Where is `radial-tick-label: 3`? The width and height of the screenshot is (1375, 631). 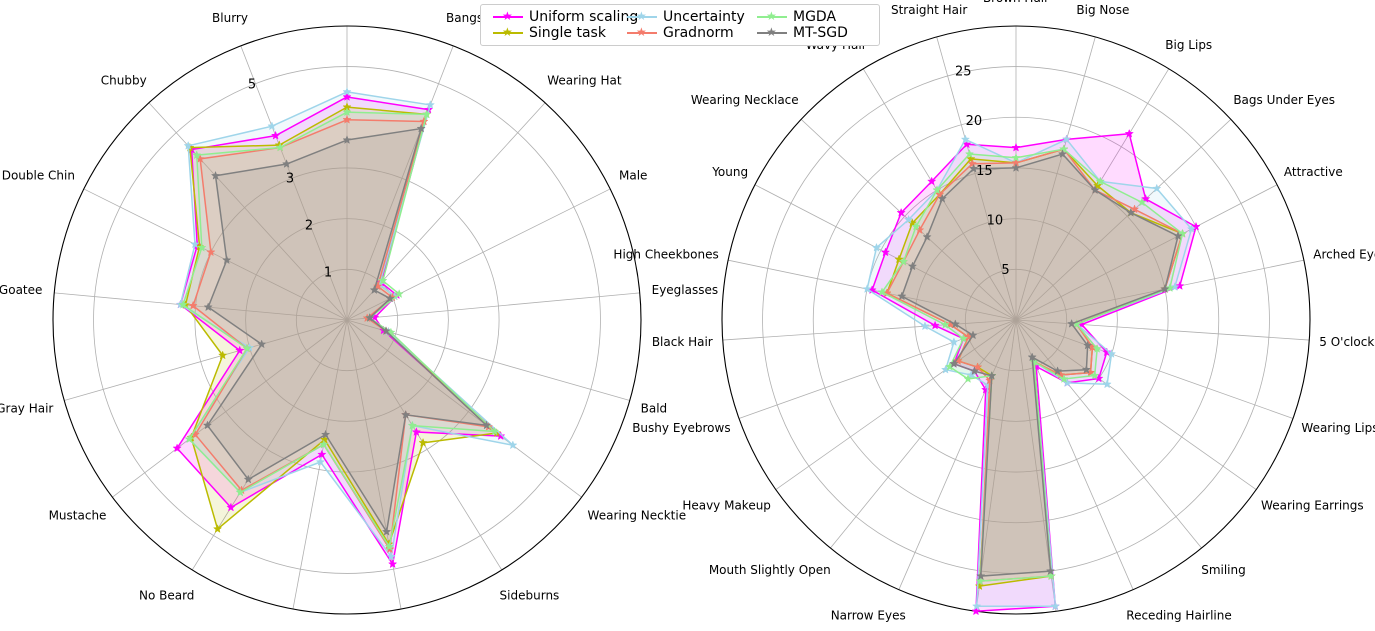 radial-tick-label: 3 is located at coordinates (290, 179).